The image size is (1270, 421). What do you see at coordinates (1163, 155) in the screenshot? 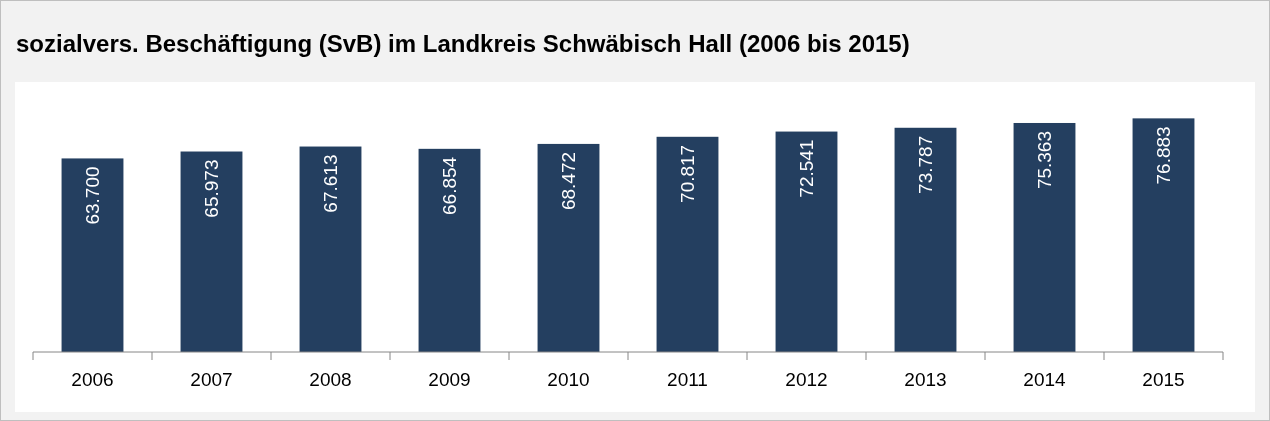
I see `data-label: 76.883` at bounding box center [1163, 155].